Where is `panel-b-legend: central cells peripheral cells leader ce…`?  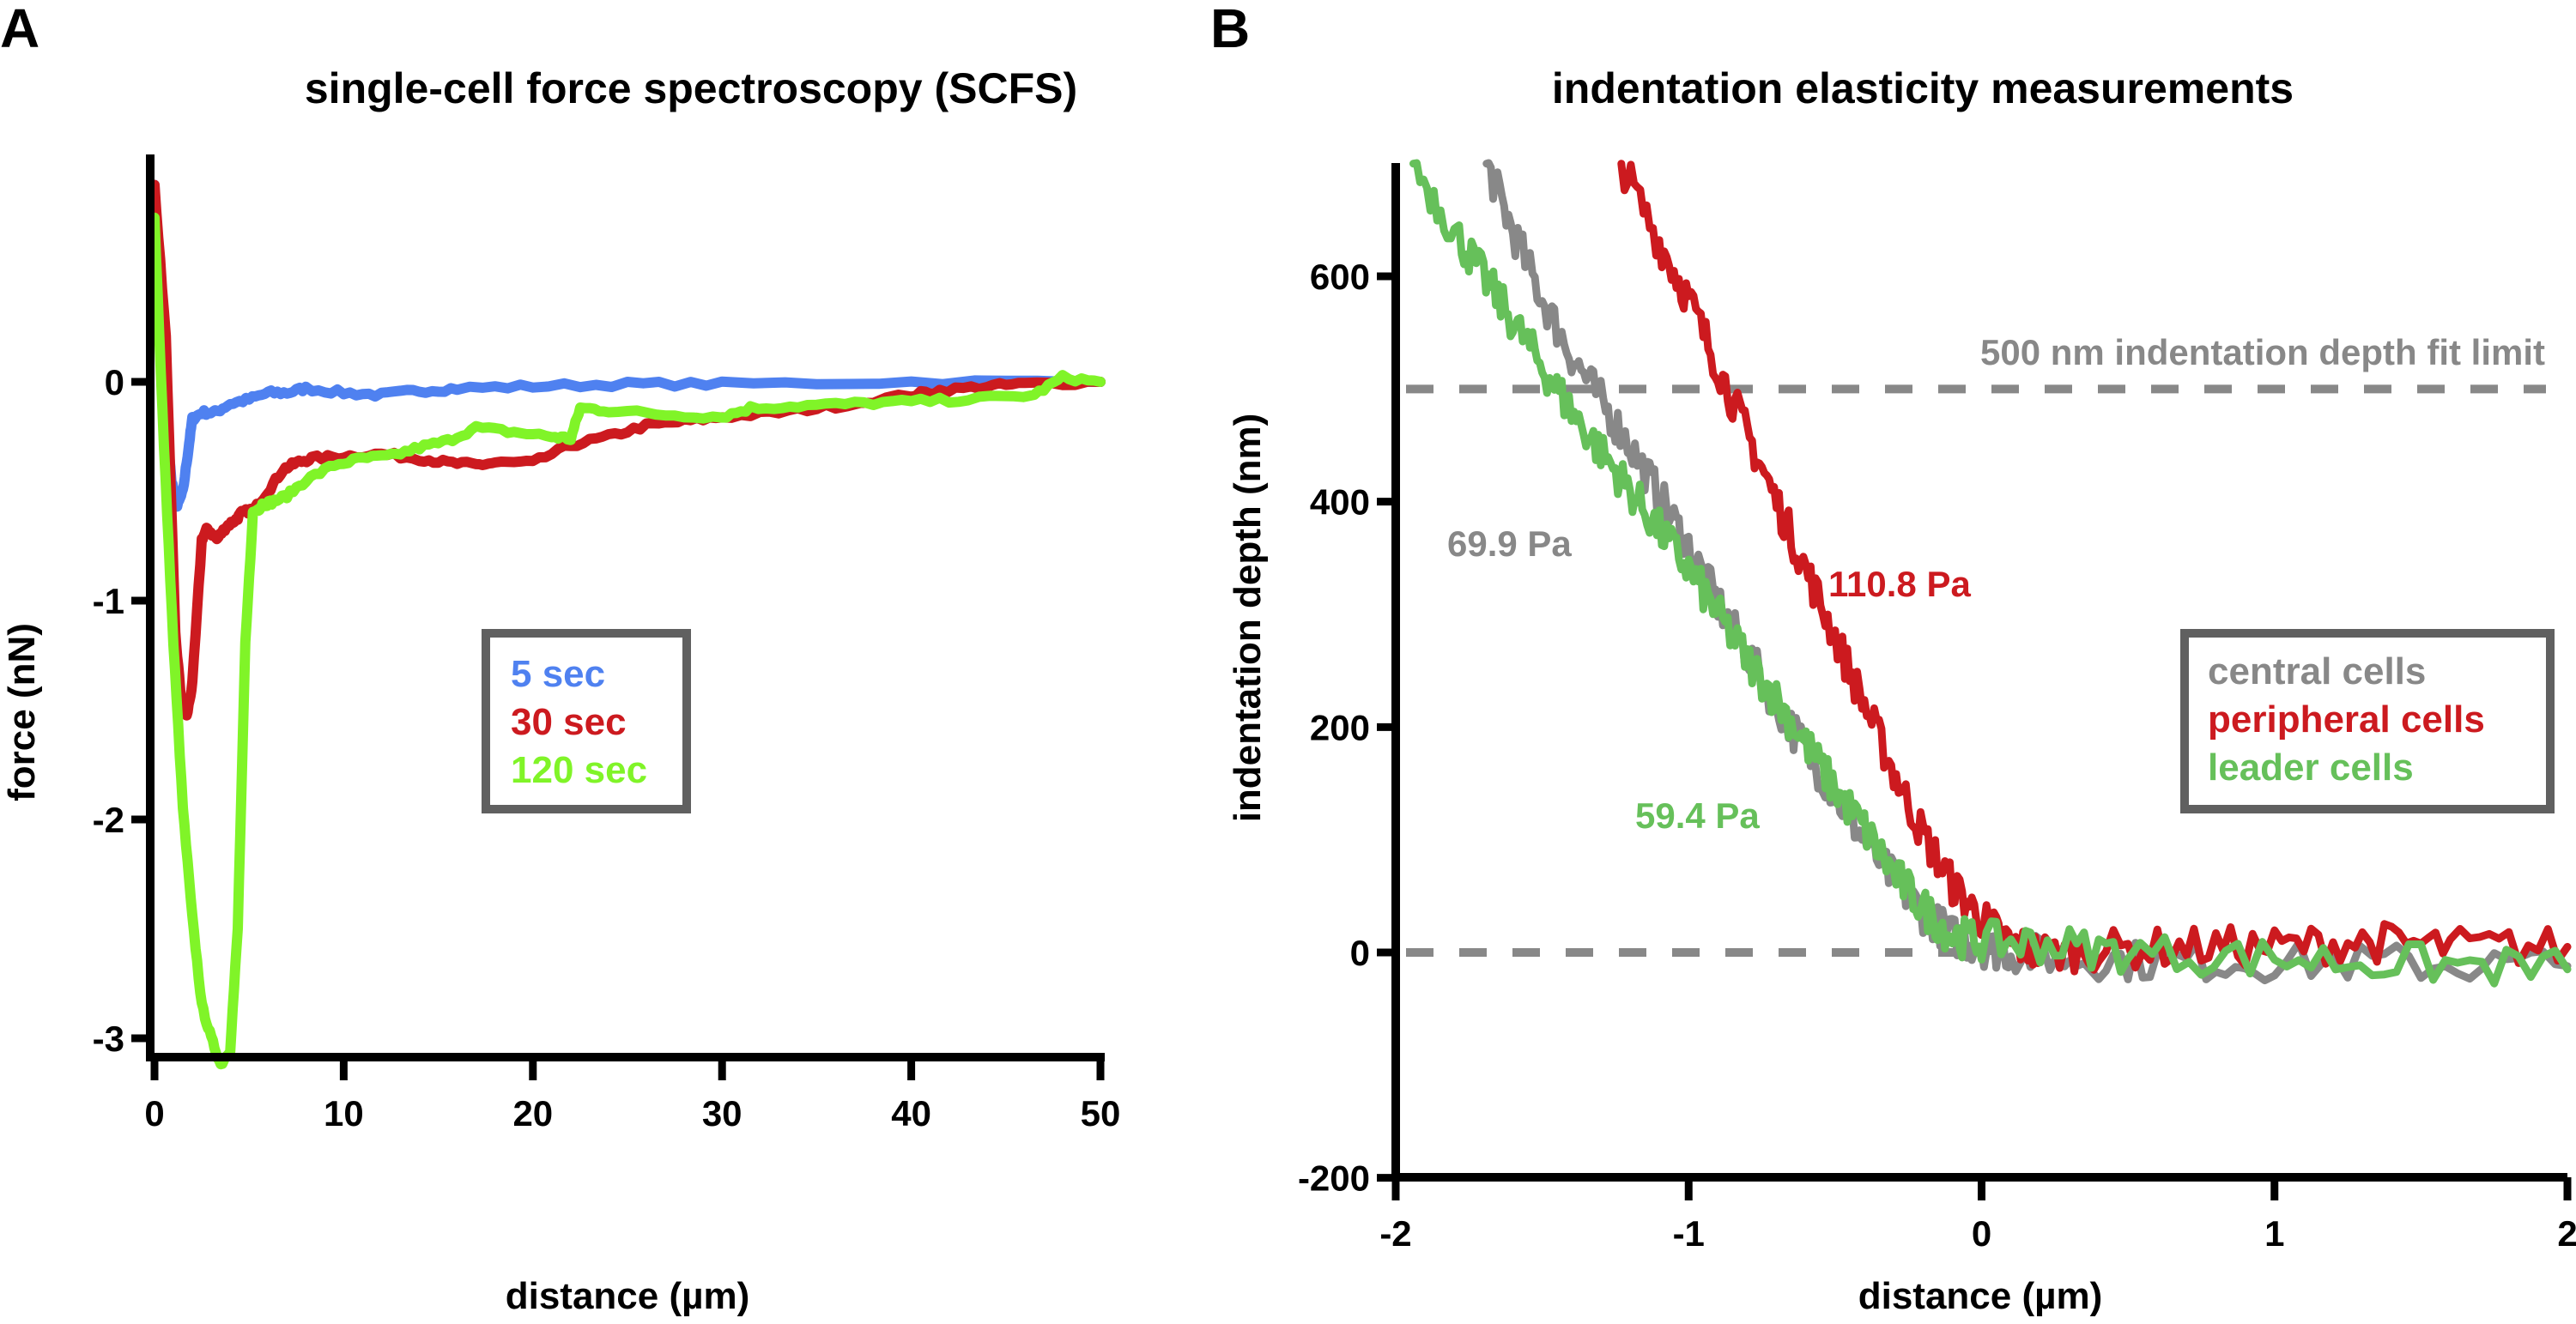 panel-b-legend: central cells peripheral cells leader ce… is located at coordinates (2367, 721).